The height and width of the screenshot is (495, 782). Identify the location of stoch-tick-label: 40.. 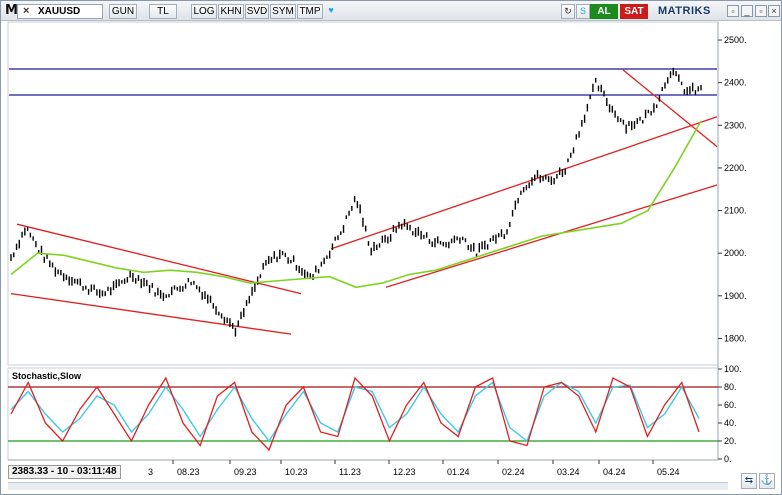
(730, 423).